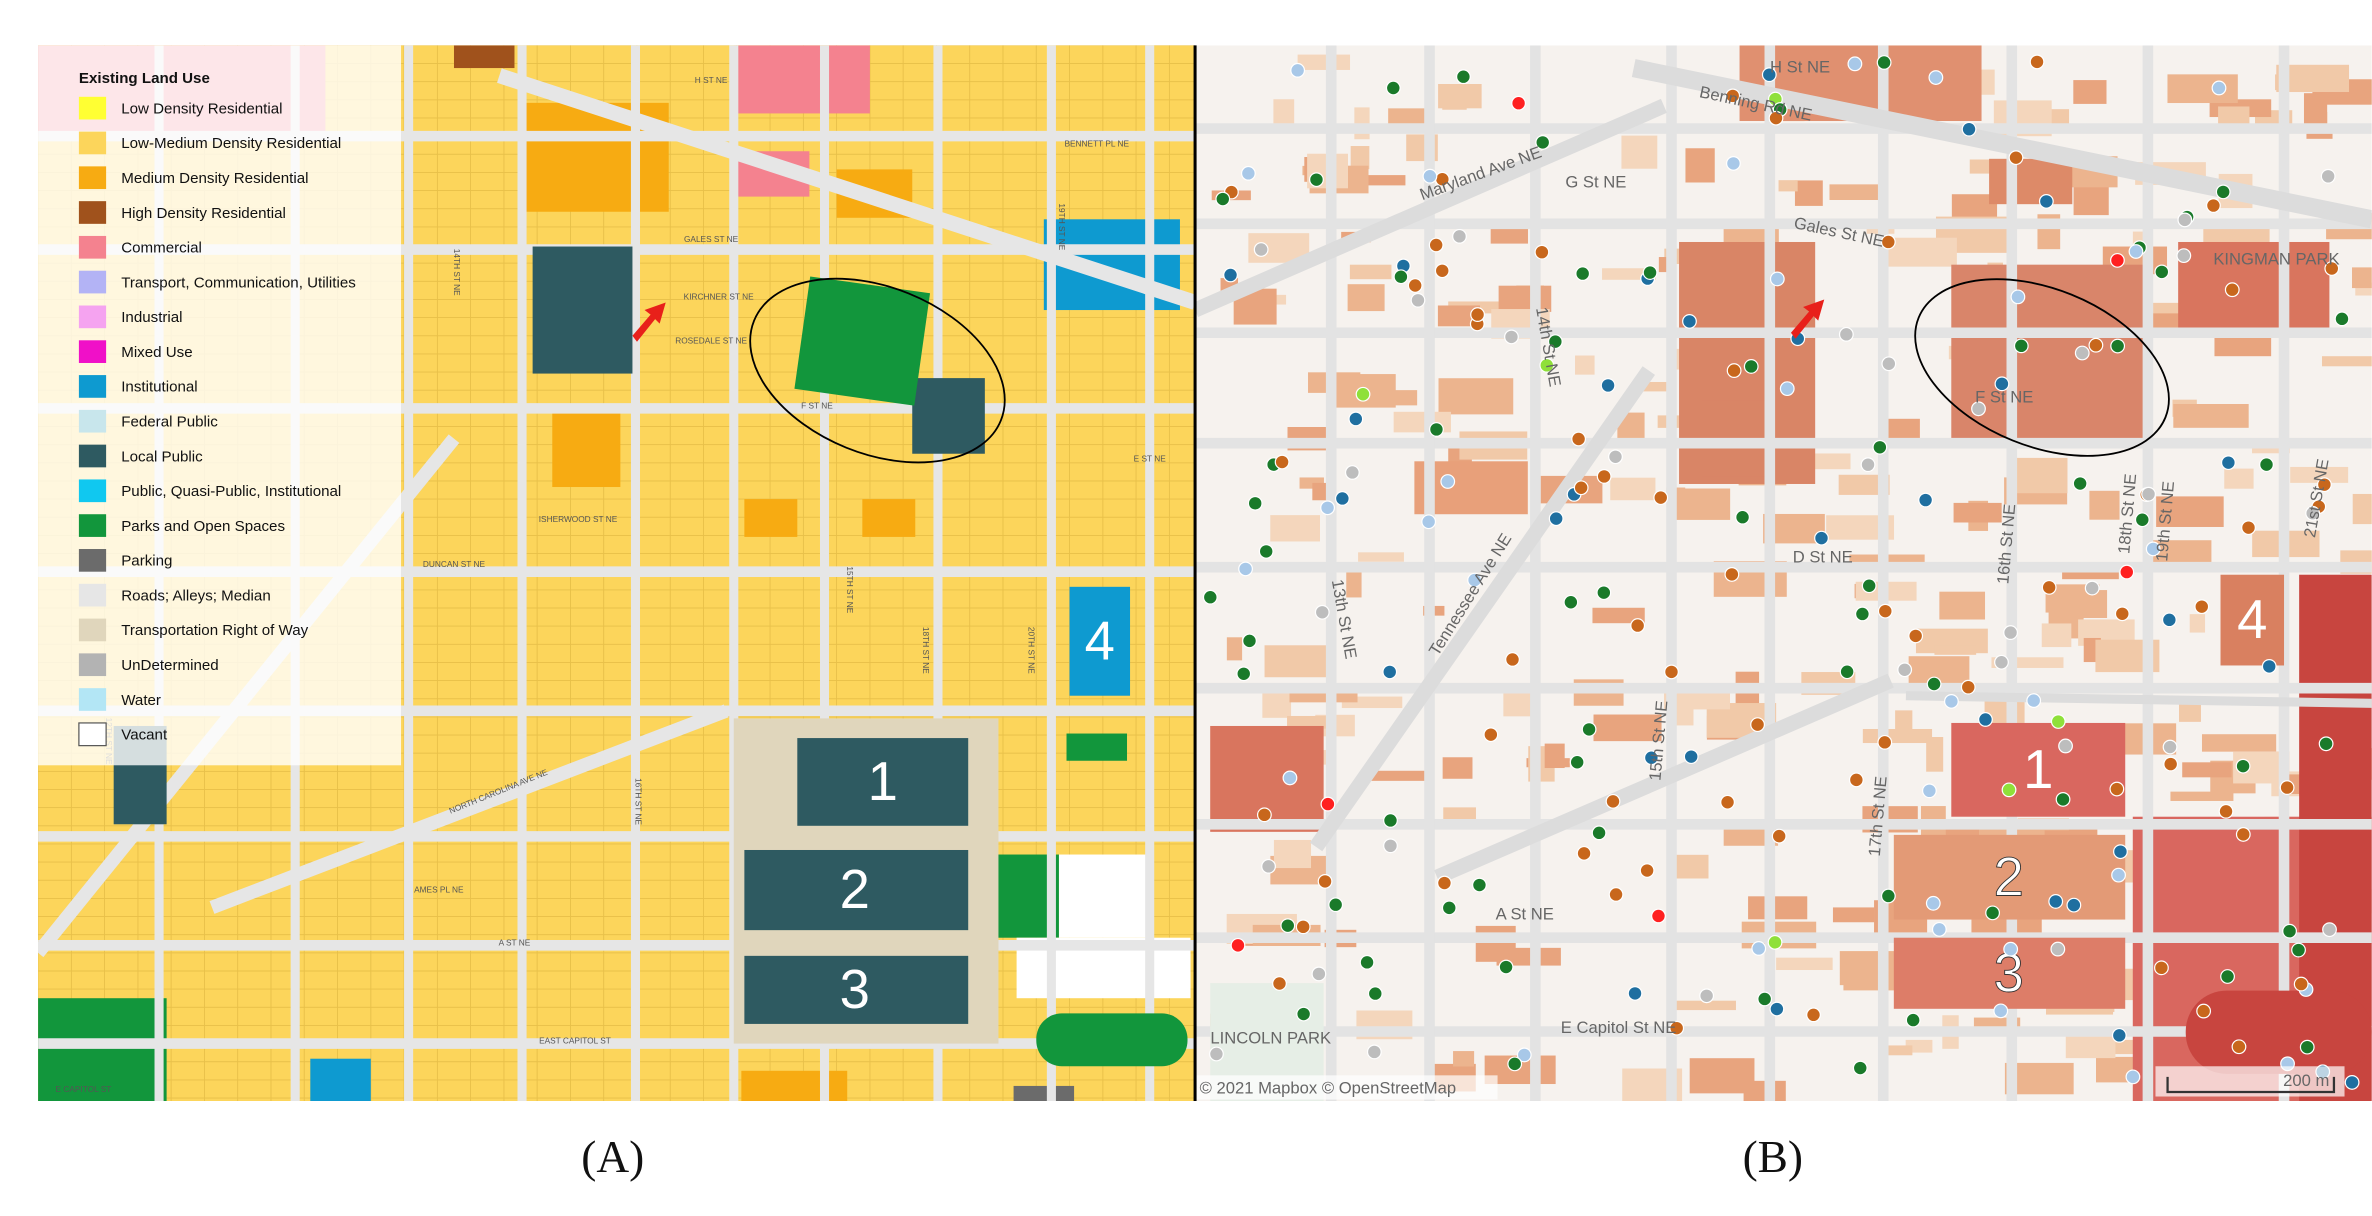 The height and width of the screenshot is (1216, 2372). I want to click on street-label: F ST NE, so click(817, 405).